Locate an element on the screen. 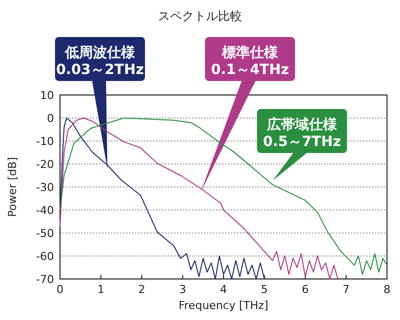  callout: 広帯域仕様 0.5～7THz is located at coordinates (302, 145).